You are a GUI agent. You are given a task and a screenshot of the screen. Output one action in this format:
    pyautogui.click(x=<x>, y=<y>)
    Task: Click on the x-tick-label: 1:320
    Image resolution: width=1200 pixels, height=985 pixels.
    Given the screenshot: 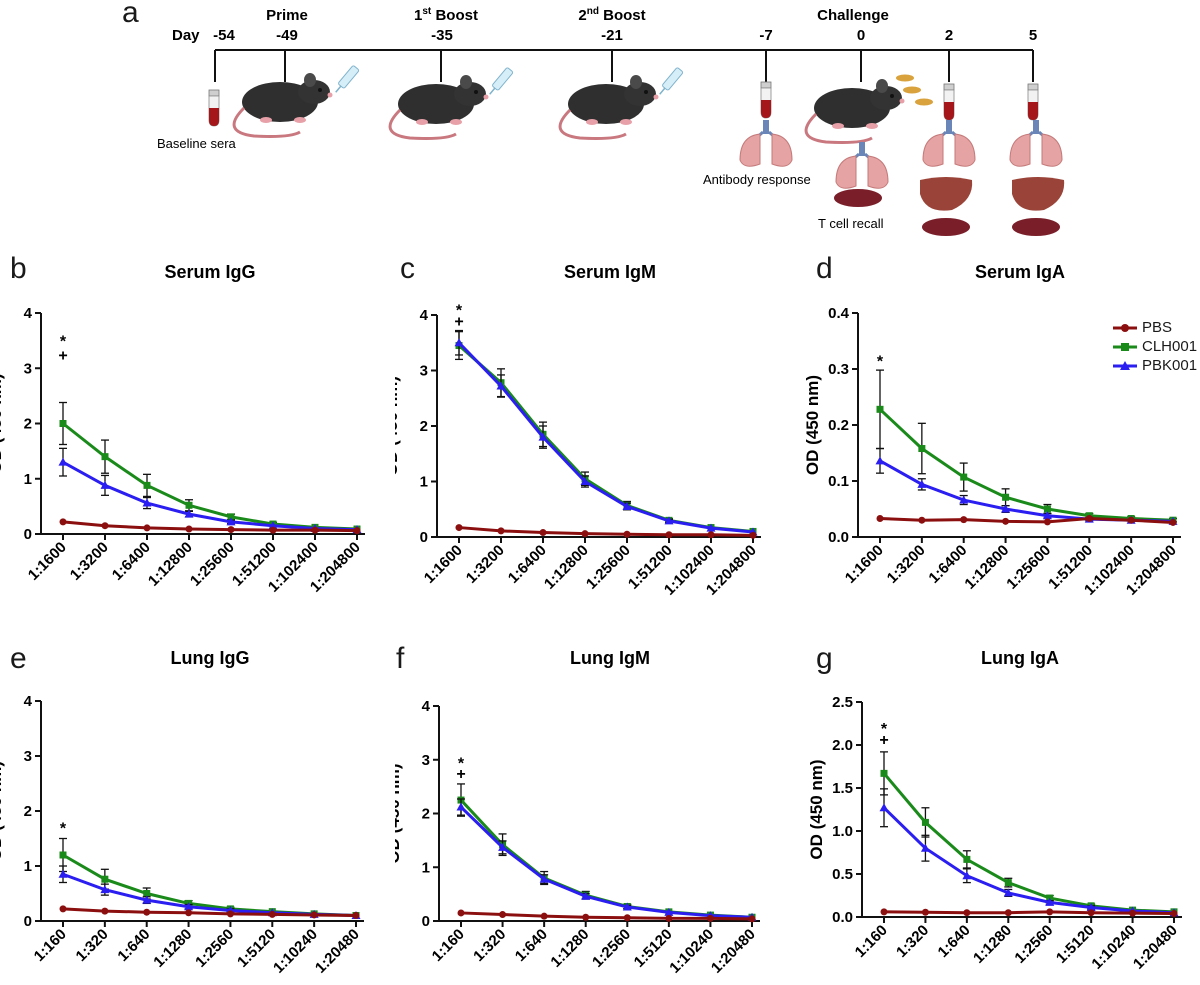 What is the action you would take?
    pyautogui.click(x=912, y=941)
    